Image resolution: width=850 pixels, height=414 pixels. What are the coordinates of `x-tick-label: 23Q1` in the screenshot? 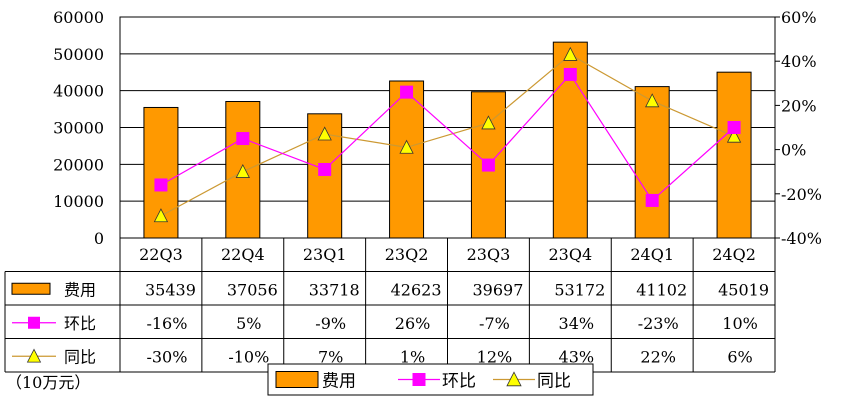 It's located at (325, 254).